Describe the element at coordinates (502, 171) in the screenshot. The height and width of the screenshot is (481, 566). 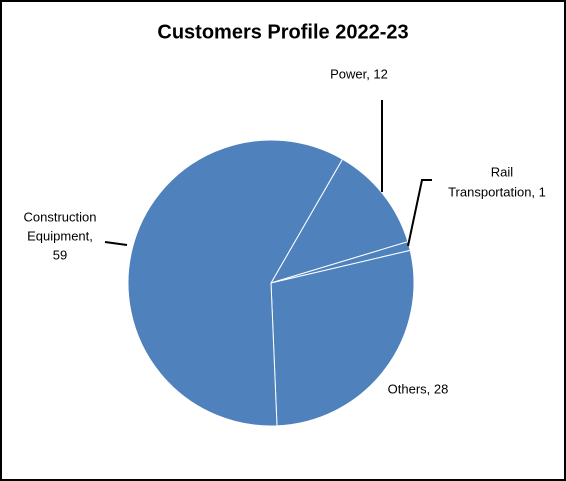
I see `data-label: Rail` at that location.